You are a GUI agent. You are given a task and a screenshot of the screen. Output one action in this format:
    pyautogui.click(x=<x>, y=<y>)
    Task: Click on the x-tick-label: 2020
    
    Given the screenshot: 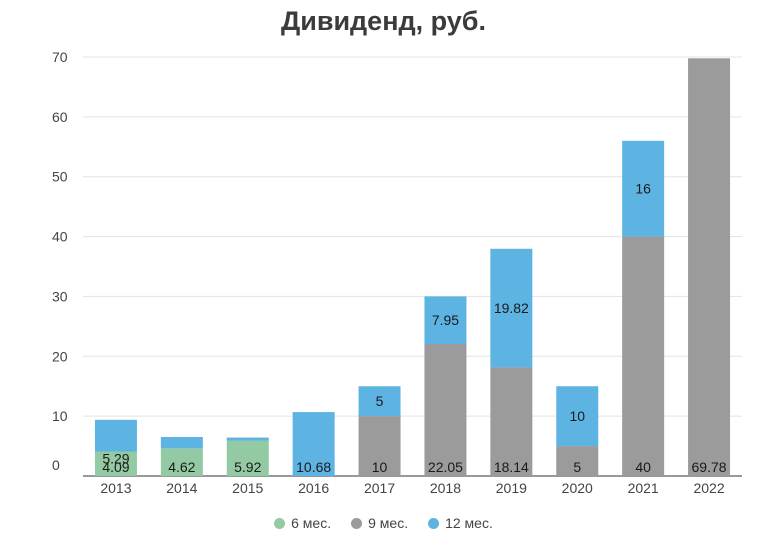 What is the action you would take?
    pyautogui.click(x=577, y=488)
    